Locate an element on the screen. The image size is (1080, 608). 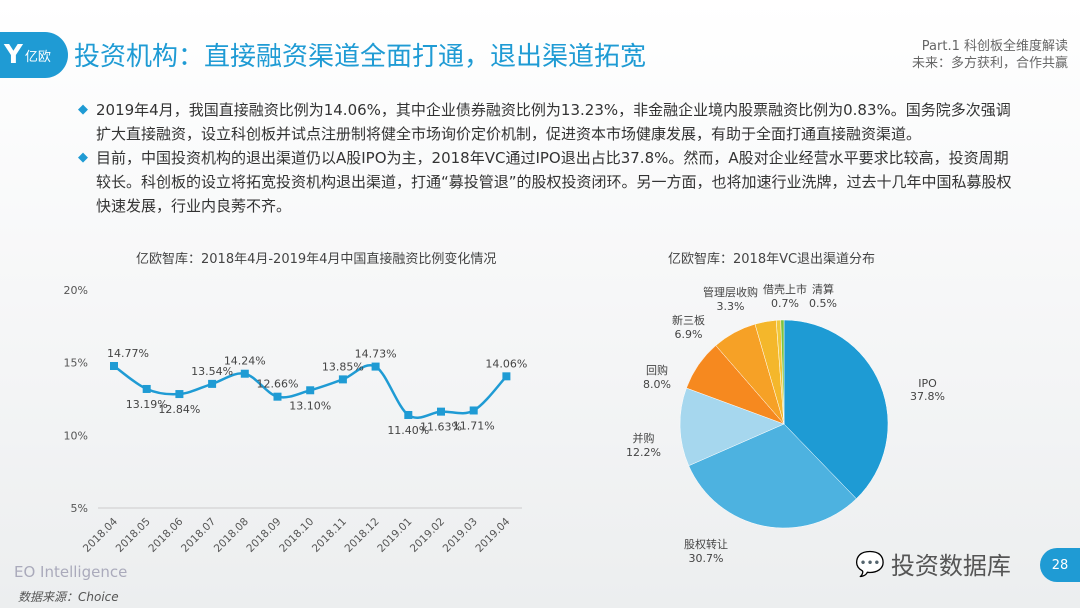
data-label: 13.19% is located at coordinates (147, 404).